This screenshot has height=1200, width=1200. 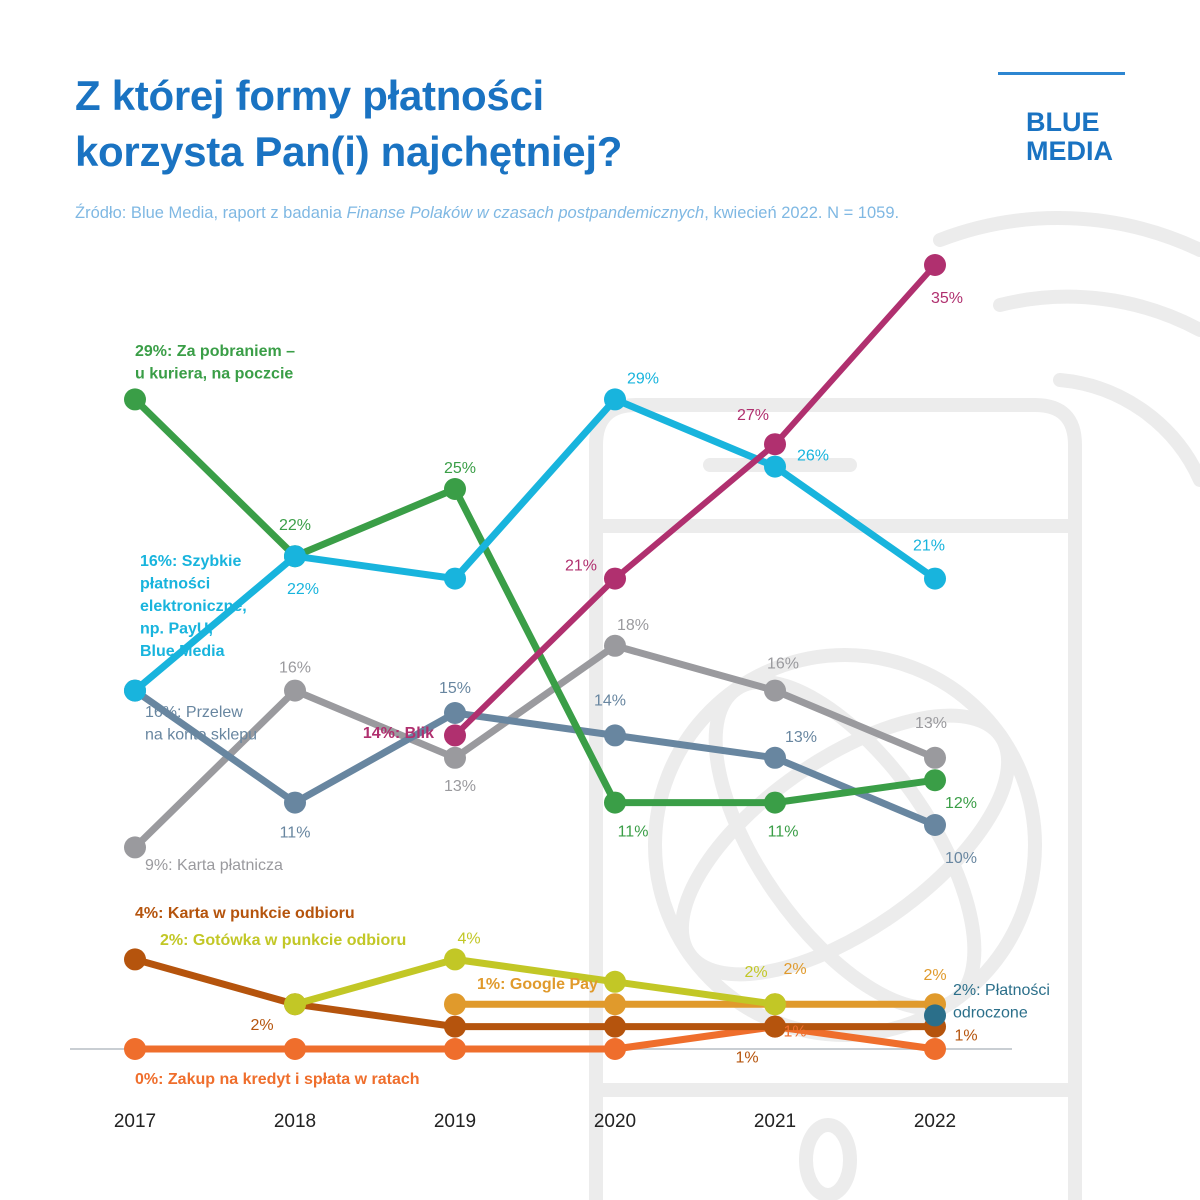 What do you see at coordinates (135, 1049) in the screenshot?
I see `data-point-zakup-na-kredyt-i-splata-w-ratach-2017` at bounding box center [135, 1049].